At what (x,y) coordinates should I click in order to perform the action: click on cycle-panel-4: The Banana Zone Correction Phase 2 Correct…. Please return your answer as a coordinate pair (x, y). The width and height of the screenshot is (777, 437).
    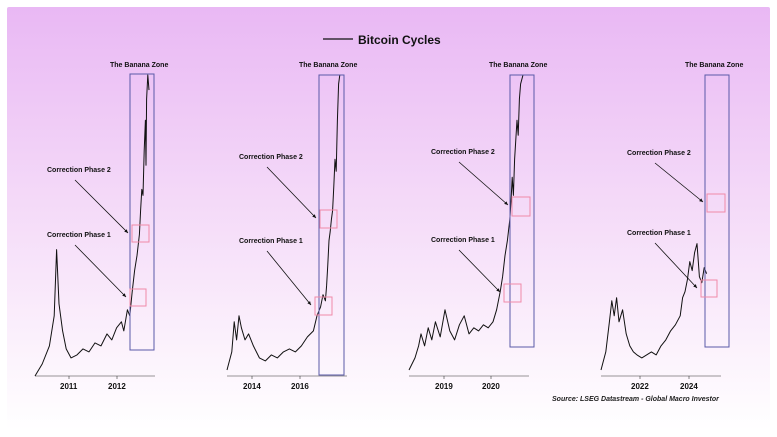
    Looking at the image, I should click on (671, 226).